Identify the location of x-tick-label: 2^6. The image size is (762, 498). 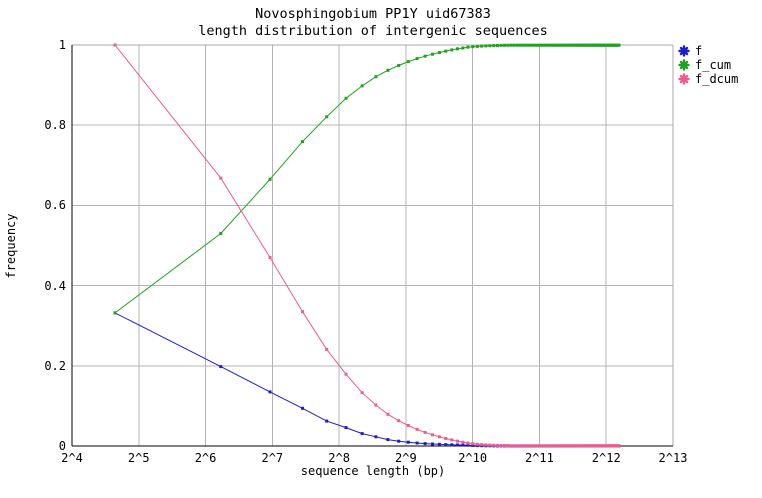
(205, 458).